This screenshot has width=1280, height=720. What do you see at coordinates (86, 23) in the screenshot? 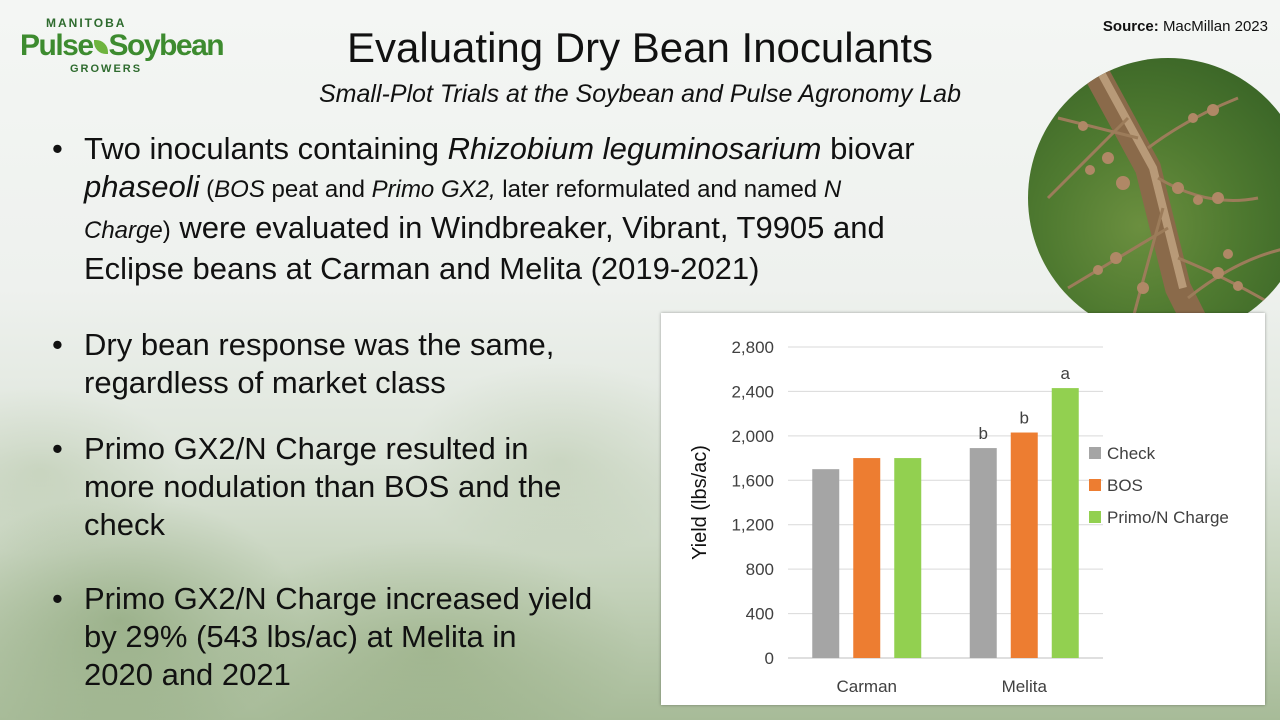
I see `logo-top-text: MANITOBA` at bounding box center [86, 23].